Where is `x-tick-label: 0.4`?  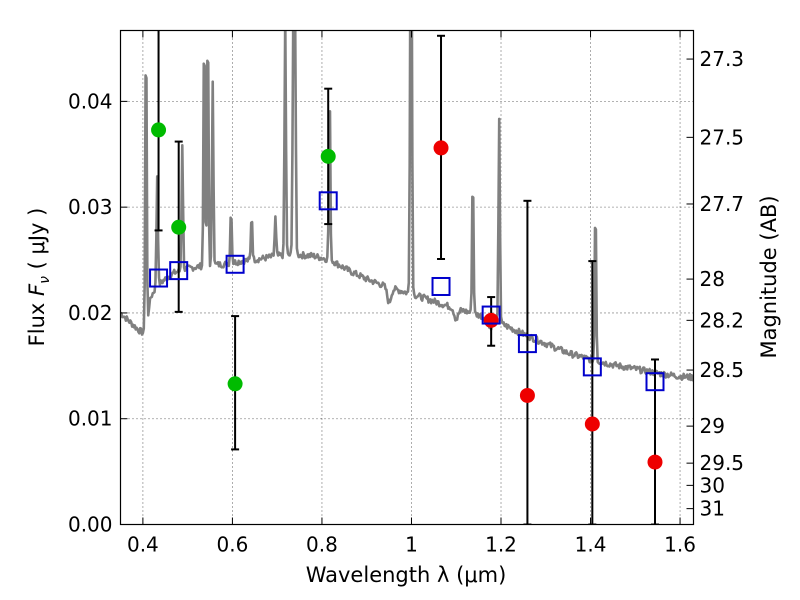 x-tick-label: 0.4 is located at coordinates (143, 545).